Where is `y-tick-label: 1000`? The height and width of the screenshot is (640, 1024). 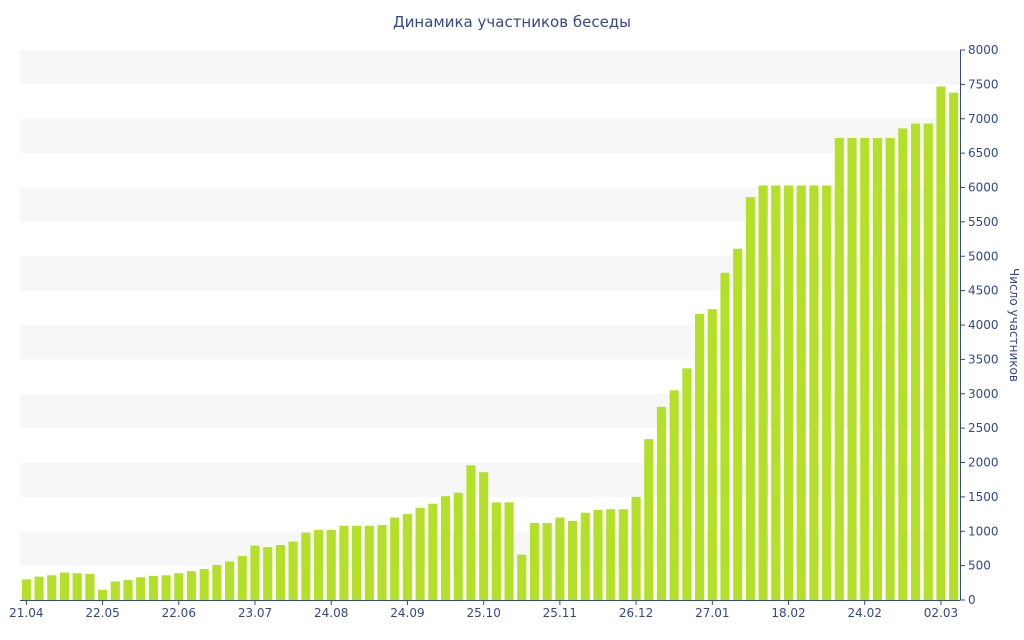 y-tick-label: 1000 is located at coordinates (983, 531).